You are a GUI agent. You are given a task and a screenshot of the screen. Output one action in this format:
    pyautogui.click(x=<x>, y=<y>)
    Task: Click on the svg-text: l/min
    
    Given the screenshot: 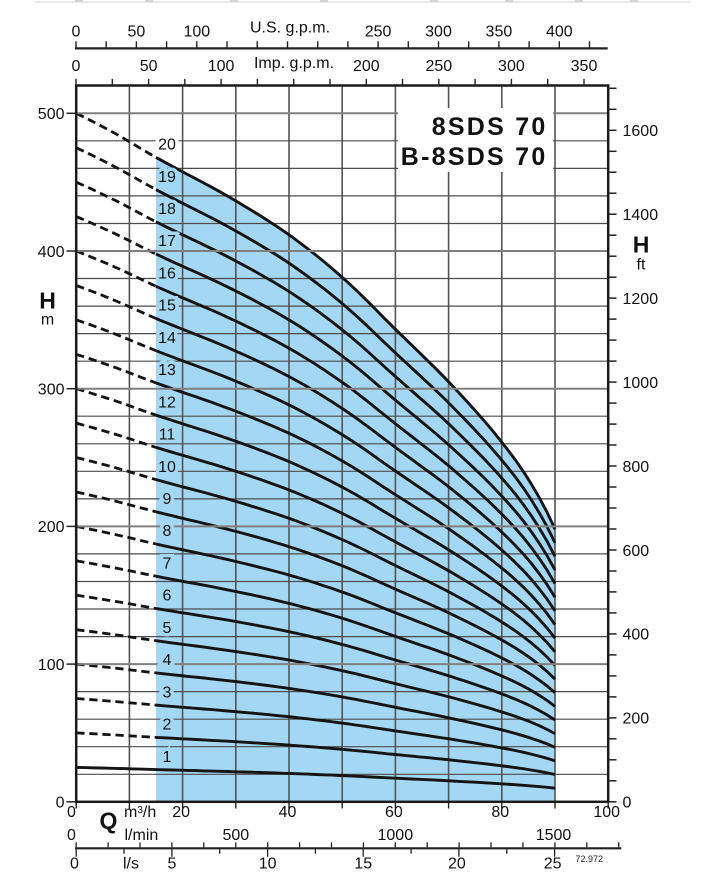 What is the action you would take?
    pyautogui.click(x=142, y=835)
    